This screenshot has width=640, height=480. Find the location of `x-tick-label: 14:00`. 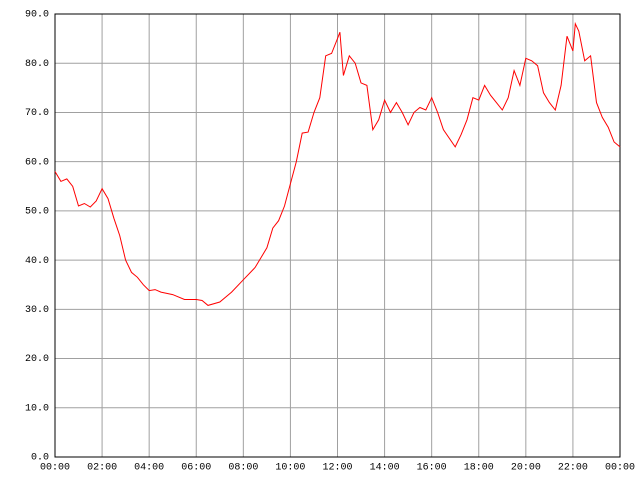

x-tick-label: 14:00 is located at coordinates (385, 468).